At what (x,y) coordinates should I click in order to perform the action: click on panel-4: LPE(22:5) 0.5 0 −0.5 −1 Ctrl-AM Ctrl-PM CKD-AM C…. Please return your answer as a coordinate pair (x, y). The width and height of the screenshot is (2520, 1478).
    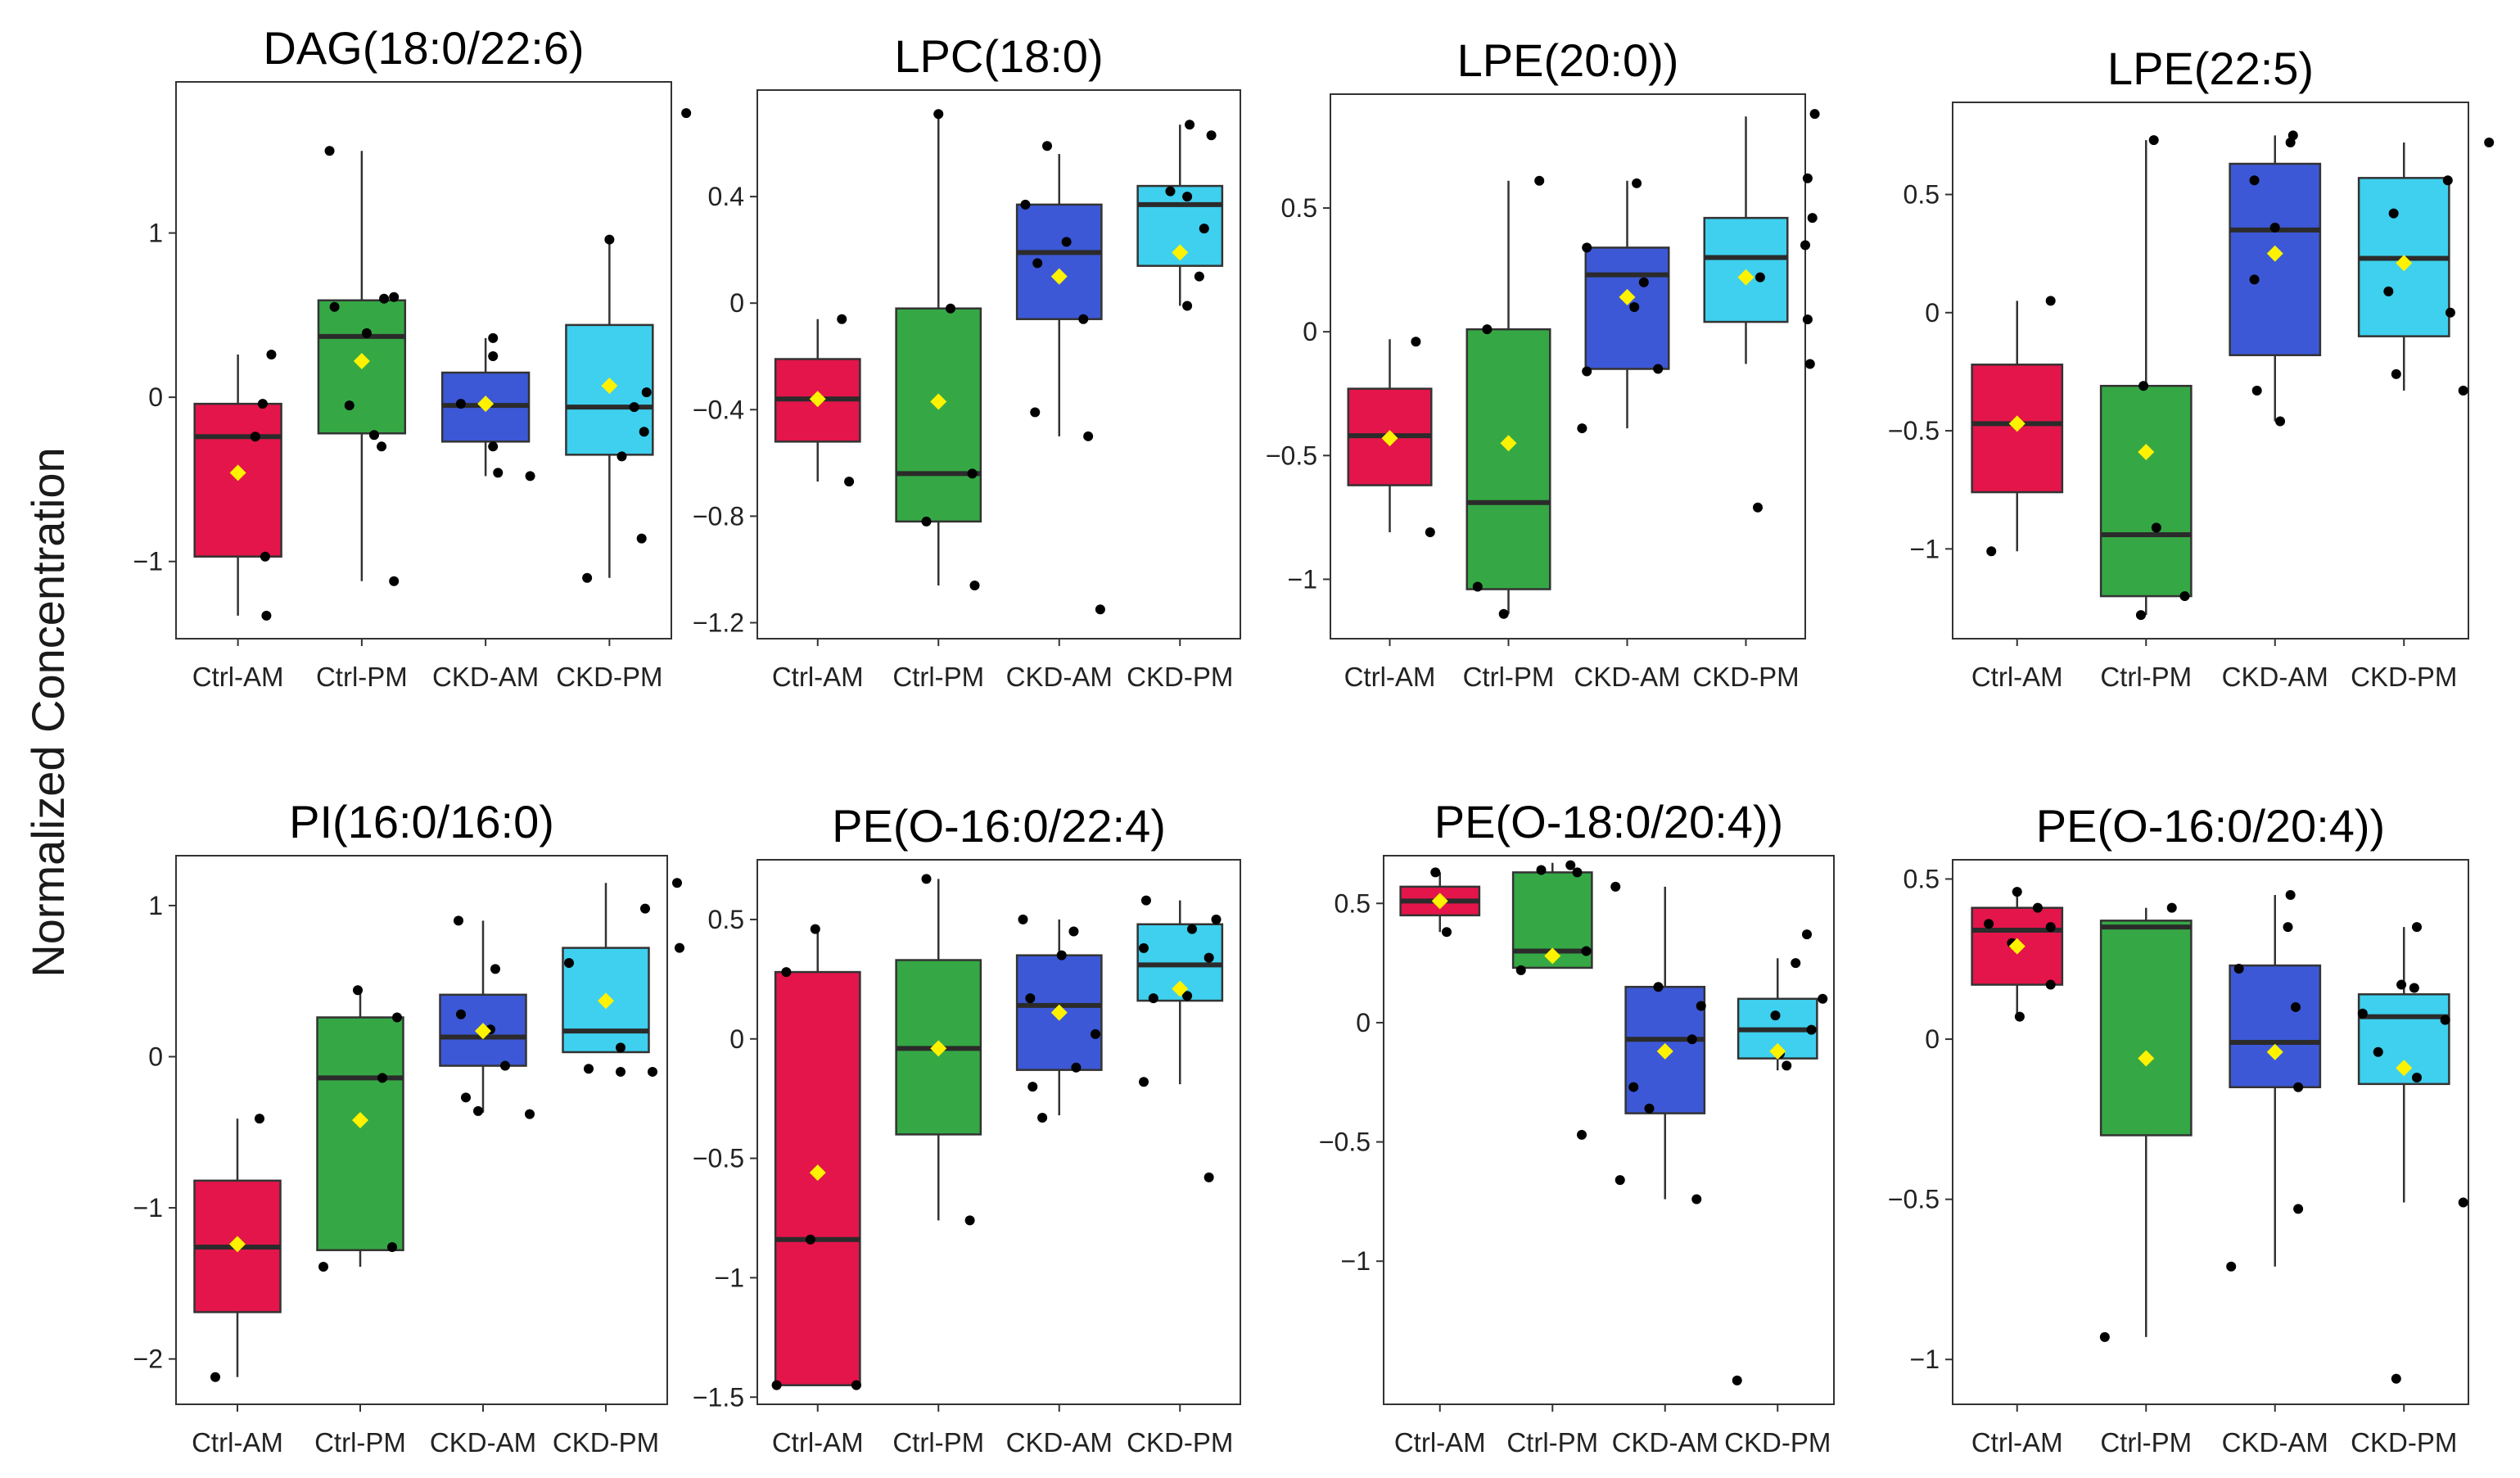
    Looking at the image, I should click on (2191, 367).